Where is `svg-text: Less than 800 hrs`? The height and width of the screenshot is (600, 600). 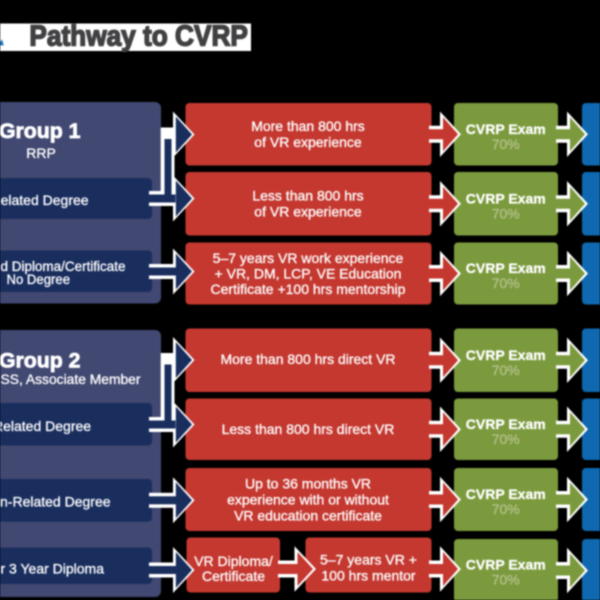
svg-text: Less than 800 hrs is located at coordinates (307, 196).